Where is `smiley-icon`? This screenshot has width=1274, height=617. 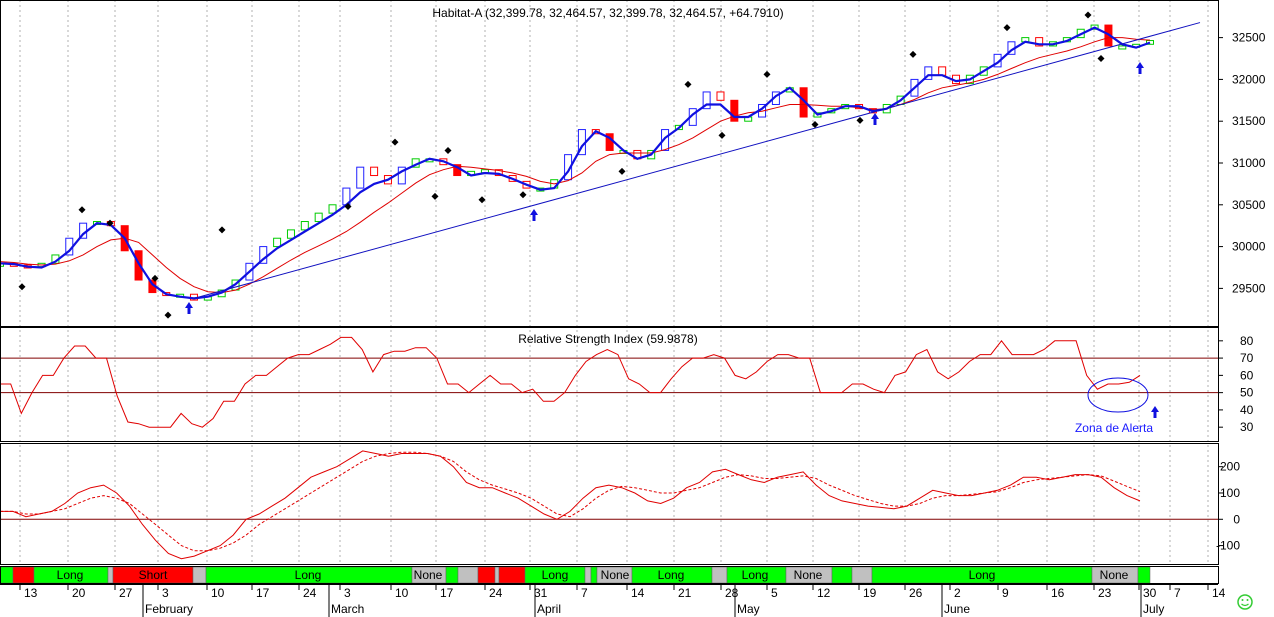 smiley-icon is located at coordinates (1245, 602).